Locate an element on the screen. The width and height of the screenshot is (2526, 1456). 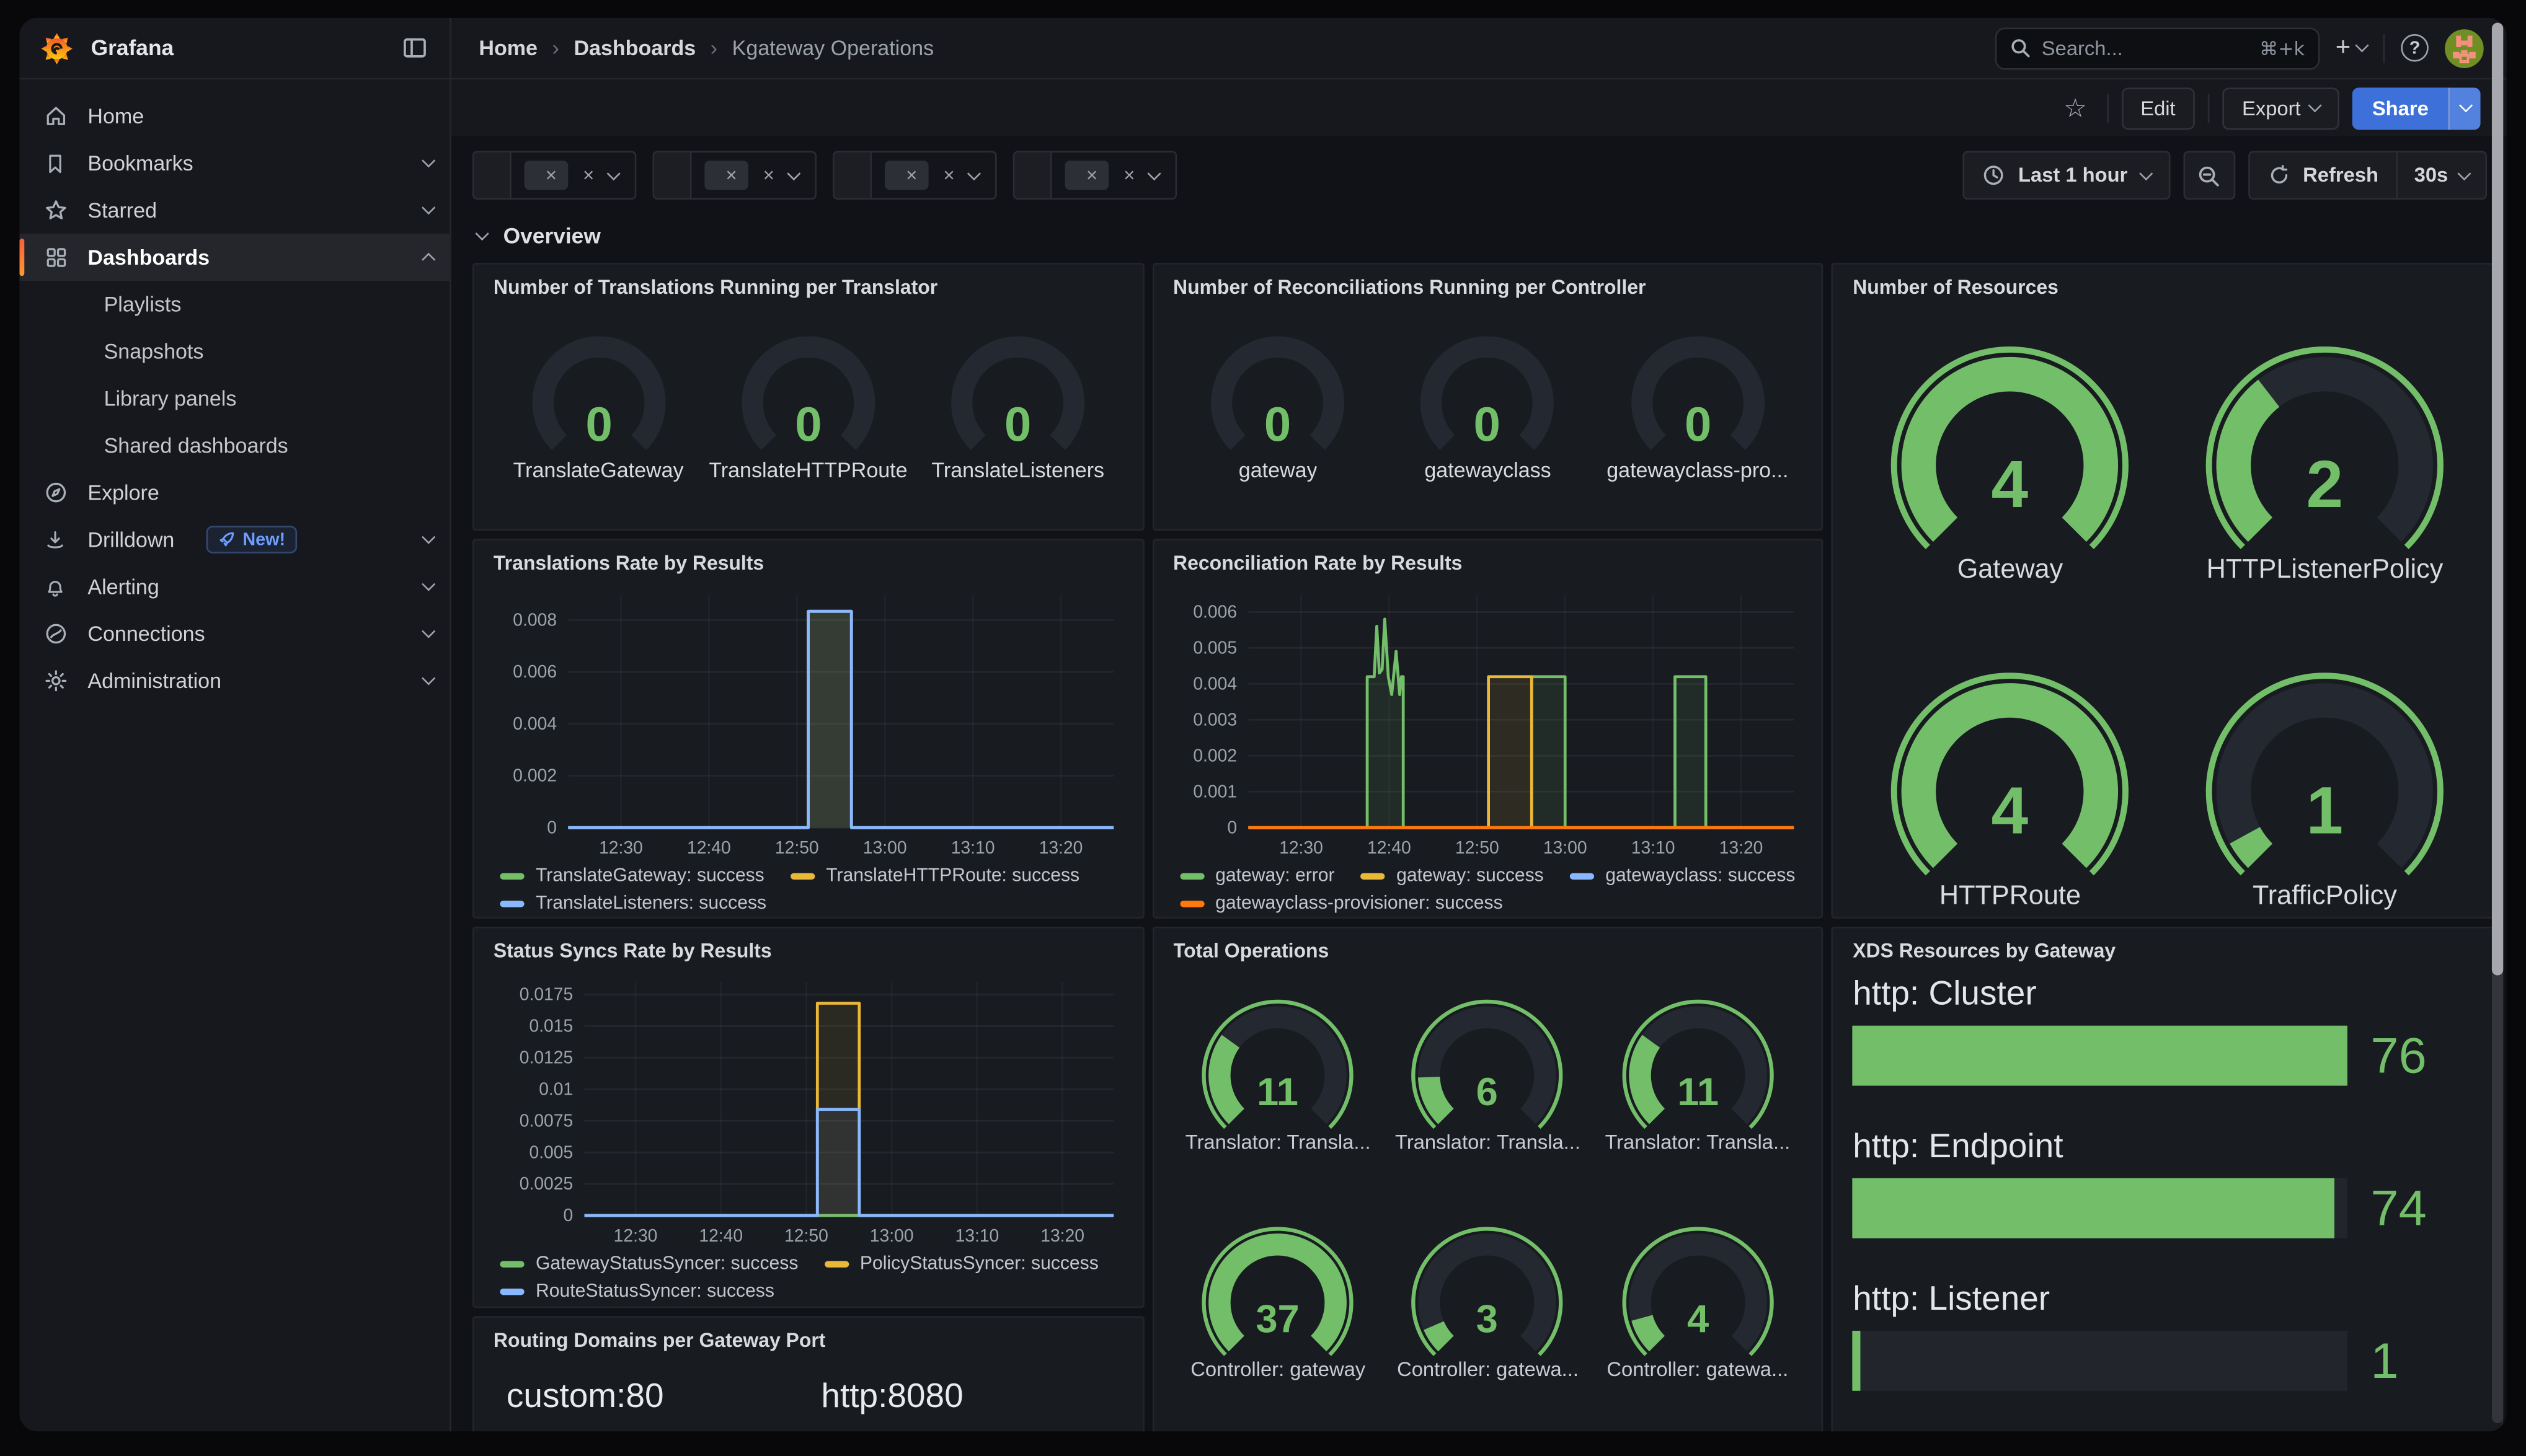
sidebar-item-administration: Administration is located at coordinates (235, 680).